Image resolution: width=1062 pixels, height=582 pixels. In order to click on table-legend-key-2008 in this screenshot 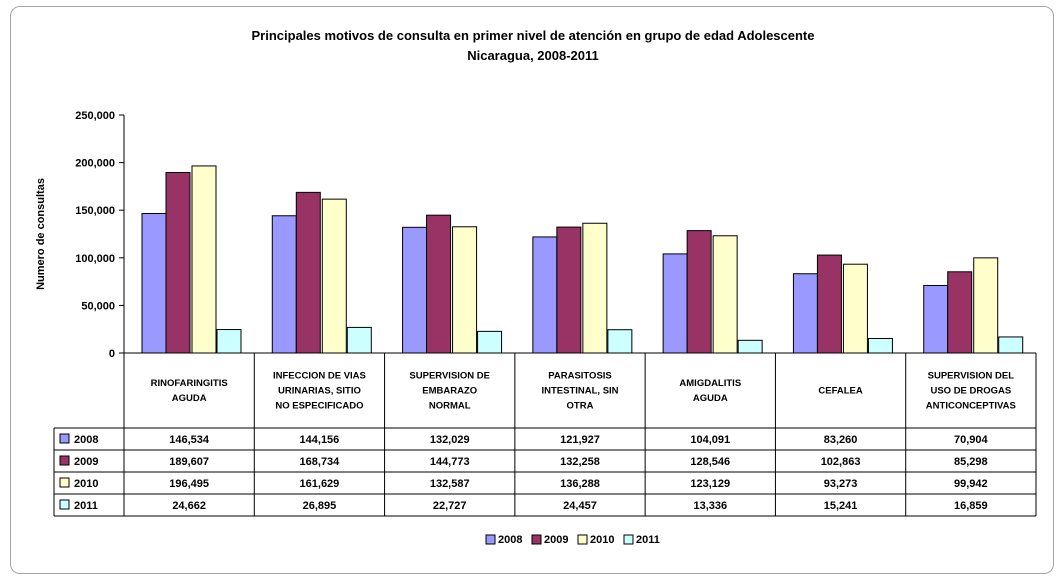, I will do `click(64, 438)`.